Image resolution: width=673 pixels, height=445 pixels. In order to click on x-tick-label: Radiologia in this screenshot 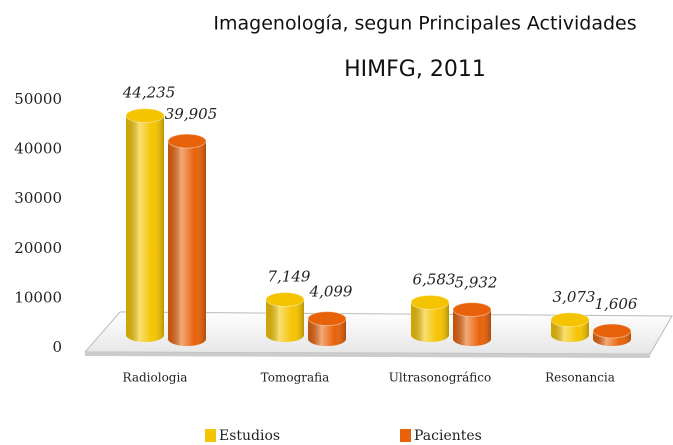, I will do `click(155, 378)`.